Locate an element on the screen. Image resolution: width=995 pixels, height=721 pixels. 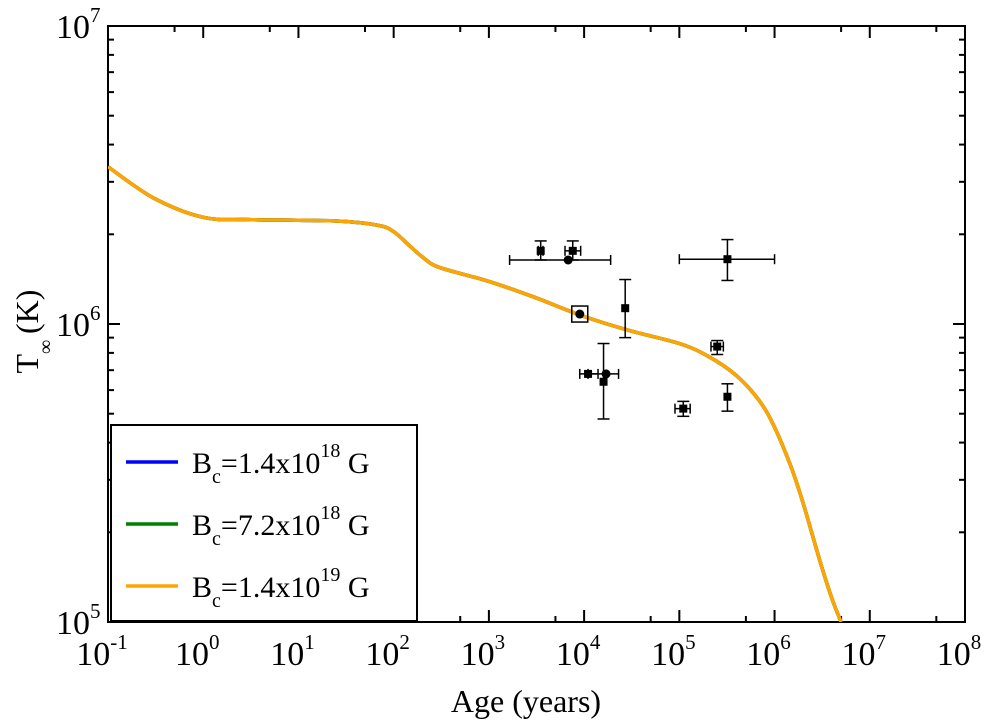
y-tick-label: 10⁷ is located at coordinates (78, 24).